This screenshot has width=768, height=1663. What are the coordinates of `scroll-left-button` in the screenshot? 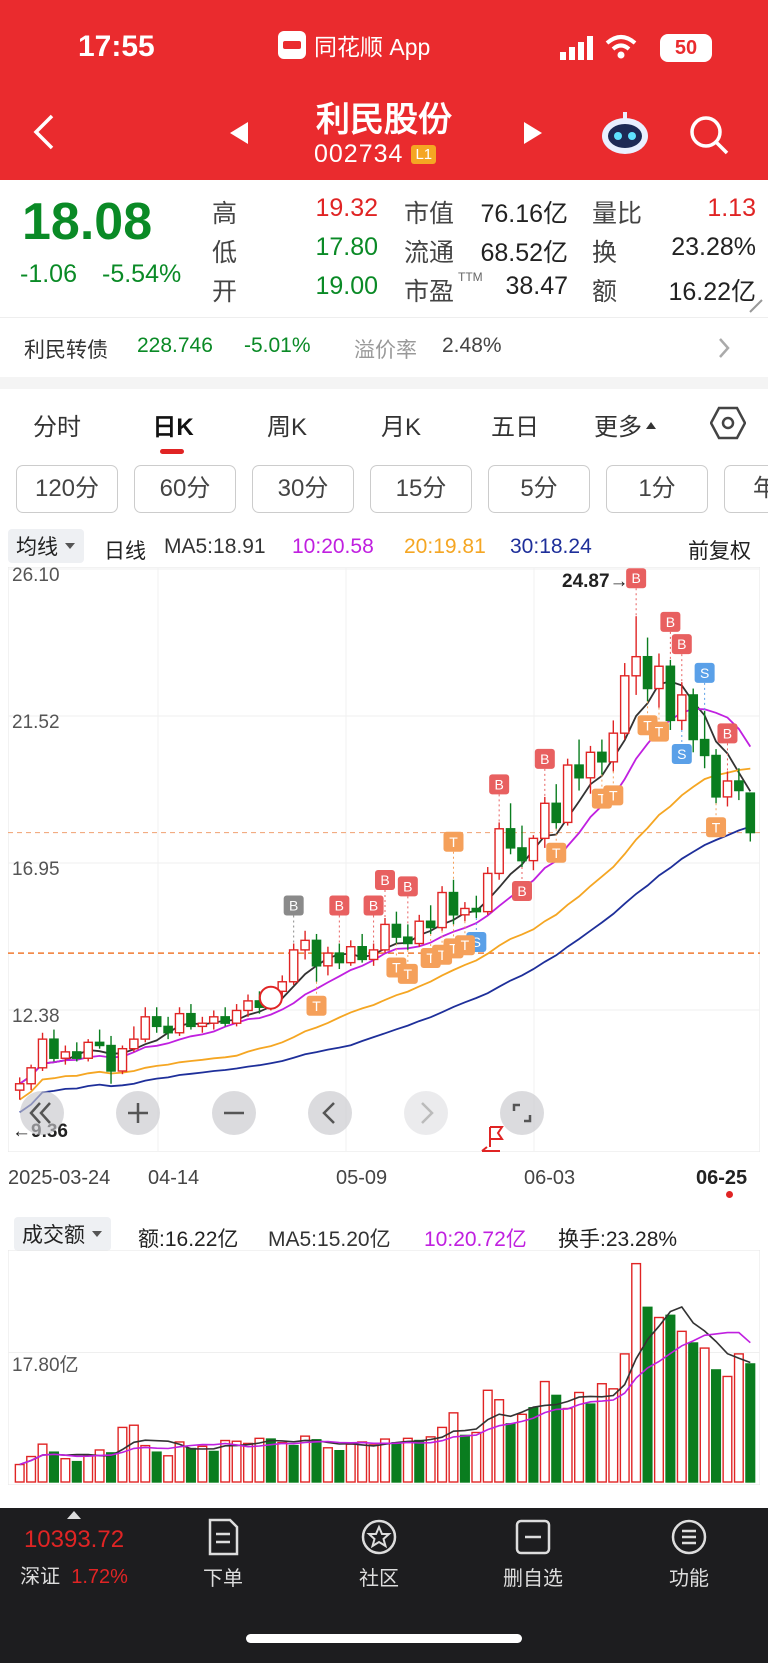 It's located at (330, 1113).